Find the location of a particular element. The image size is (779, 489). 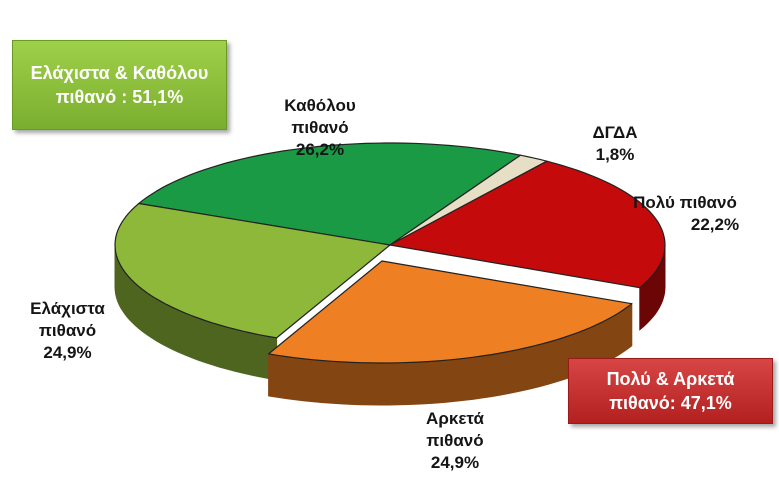

category-label: ΔΓΔΑ is located at coordinates (615, 132).